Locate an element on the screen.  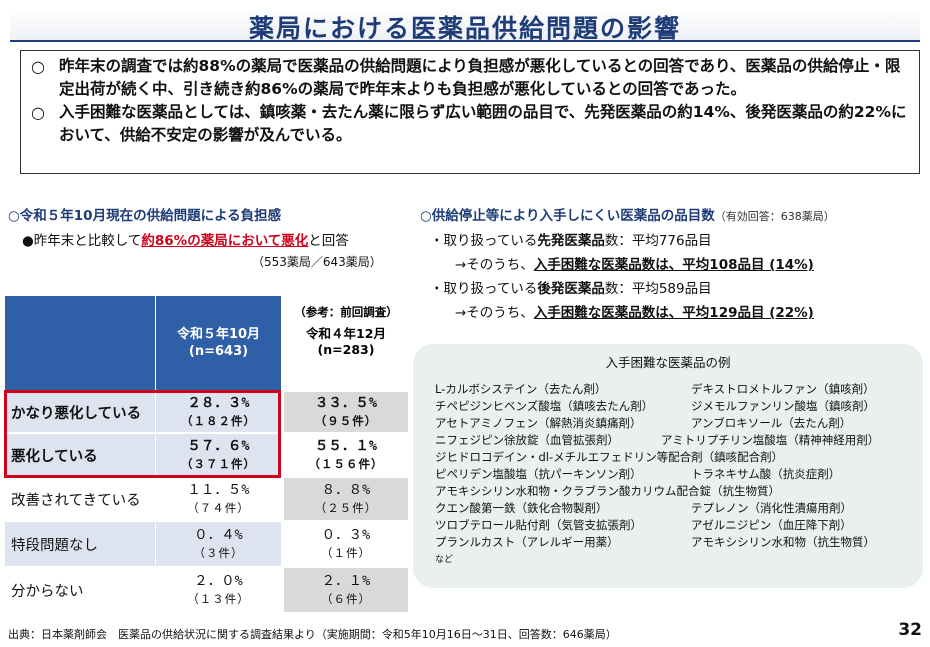
example-item: ピペリデン塩酸塩（抗パーキンソン剤） is located at coordinates (538, 474).